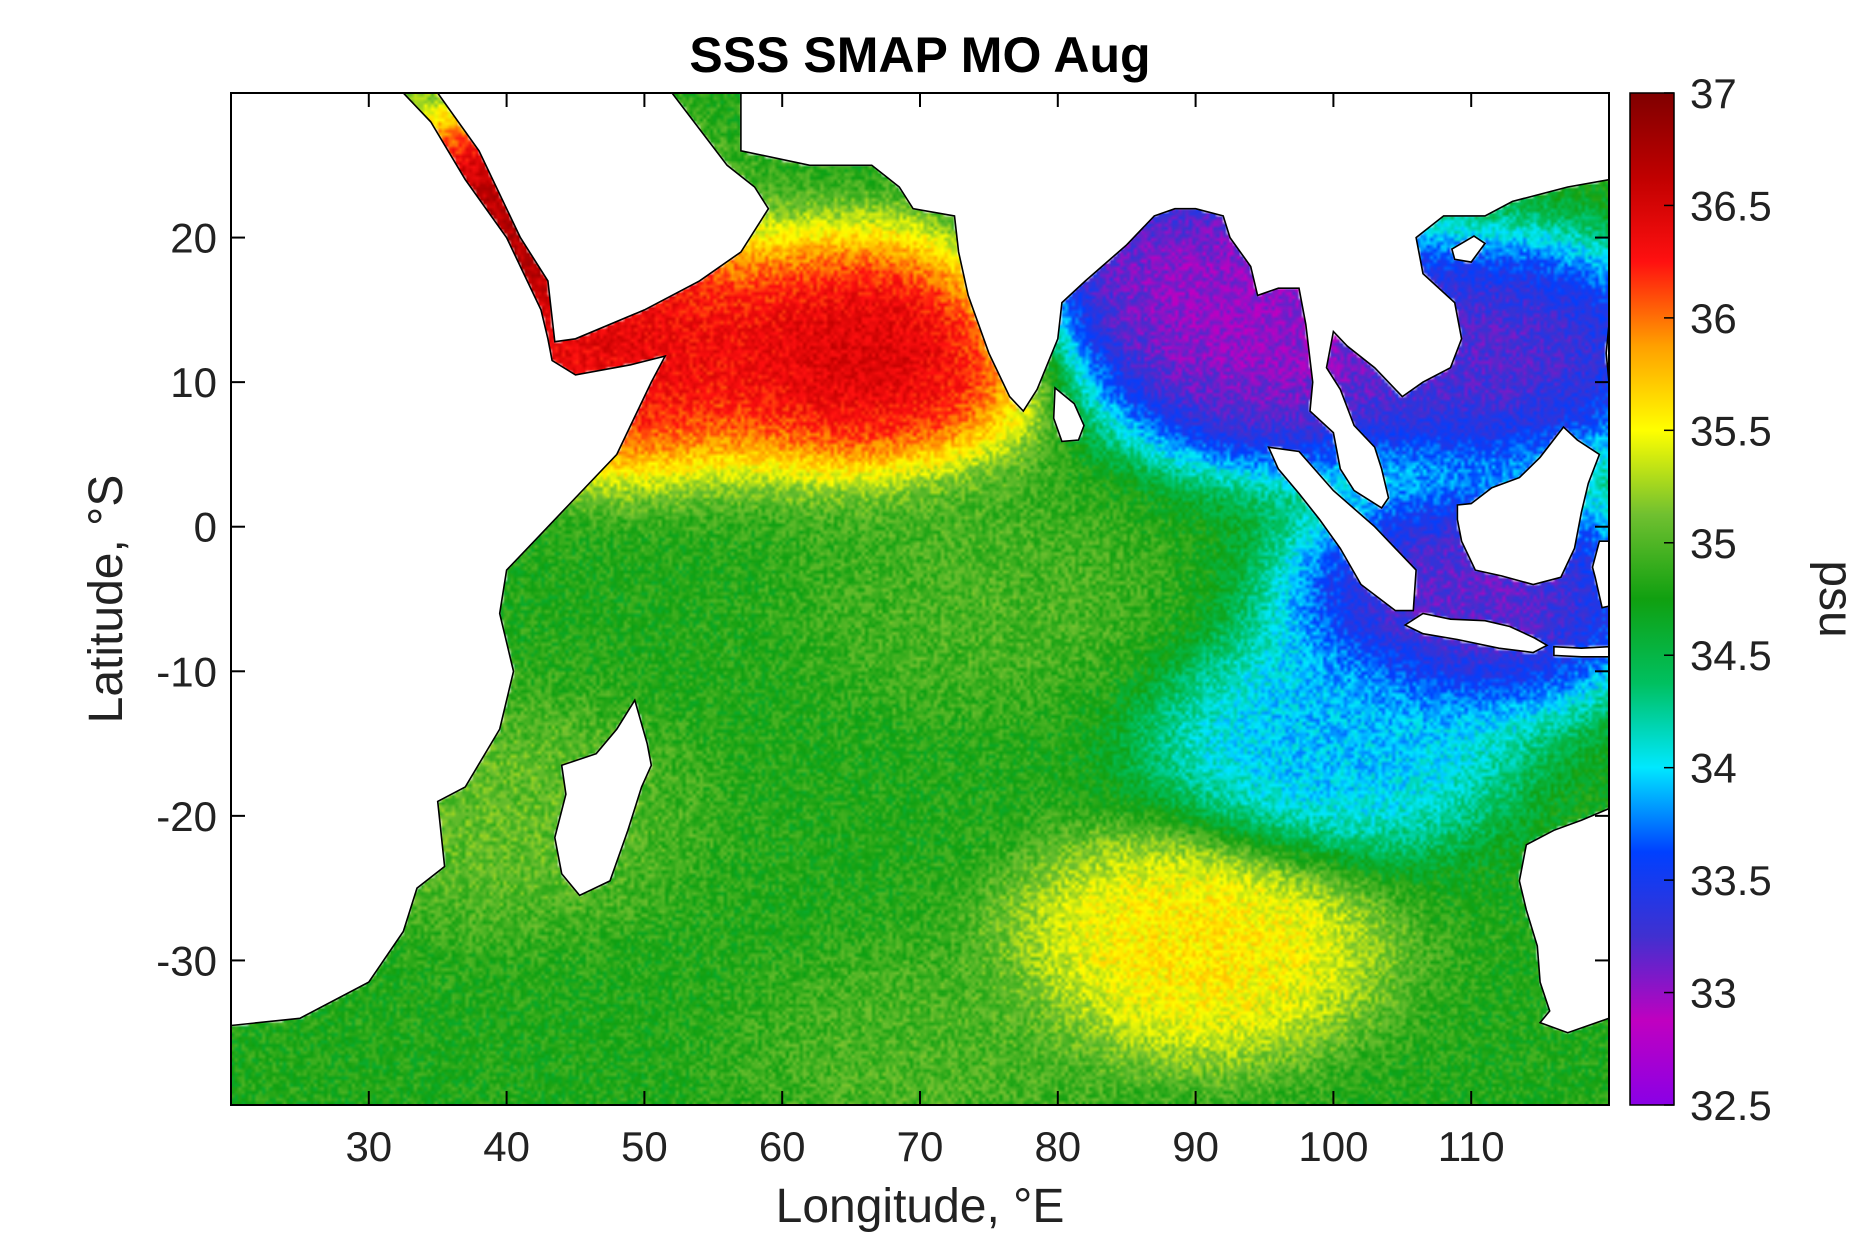 Image resolution: width=1875 pixels, height=1250 pixels. I want to click on x-axis-label: Longitude, °E, so click(920, 1206).